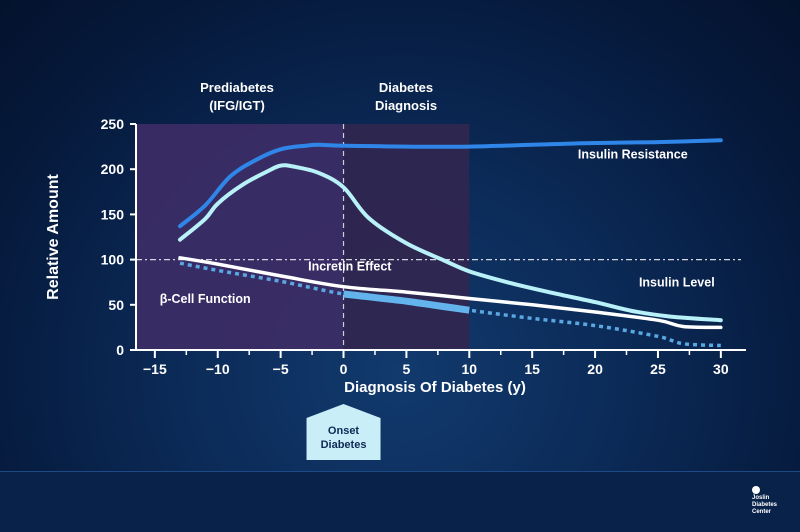 The height and width of the screenshot is (532, 800). What do you see at coordinates (677, 283) in the screenshot?
I see `series-annotation: Insulin Level` at bounding box center [677, 283].